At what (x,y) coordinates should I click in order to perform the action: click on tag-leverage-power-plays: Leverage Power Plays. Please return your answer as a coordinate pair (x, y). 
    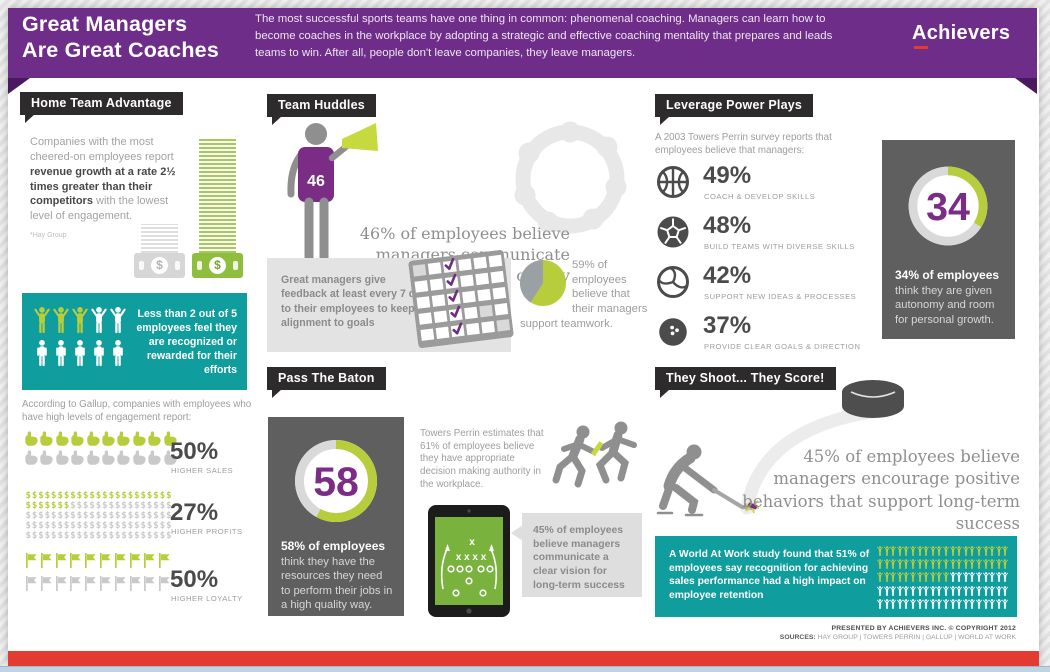
    Looking at the image, I should click on (734, 109).